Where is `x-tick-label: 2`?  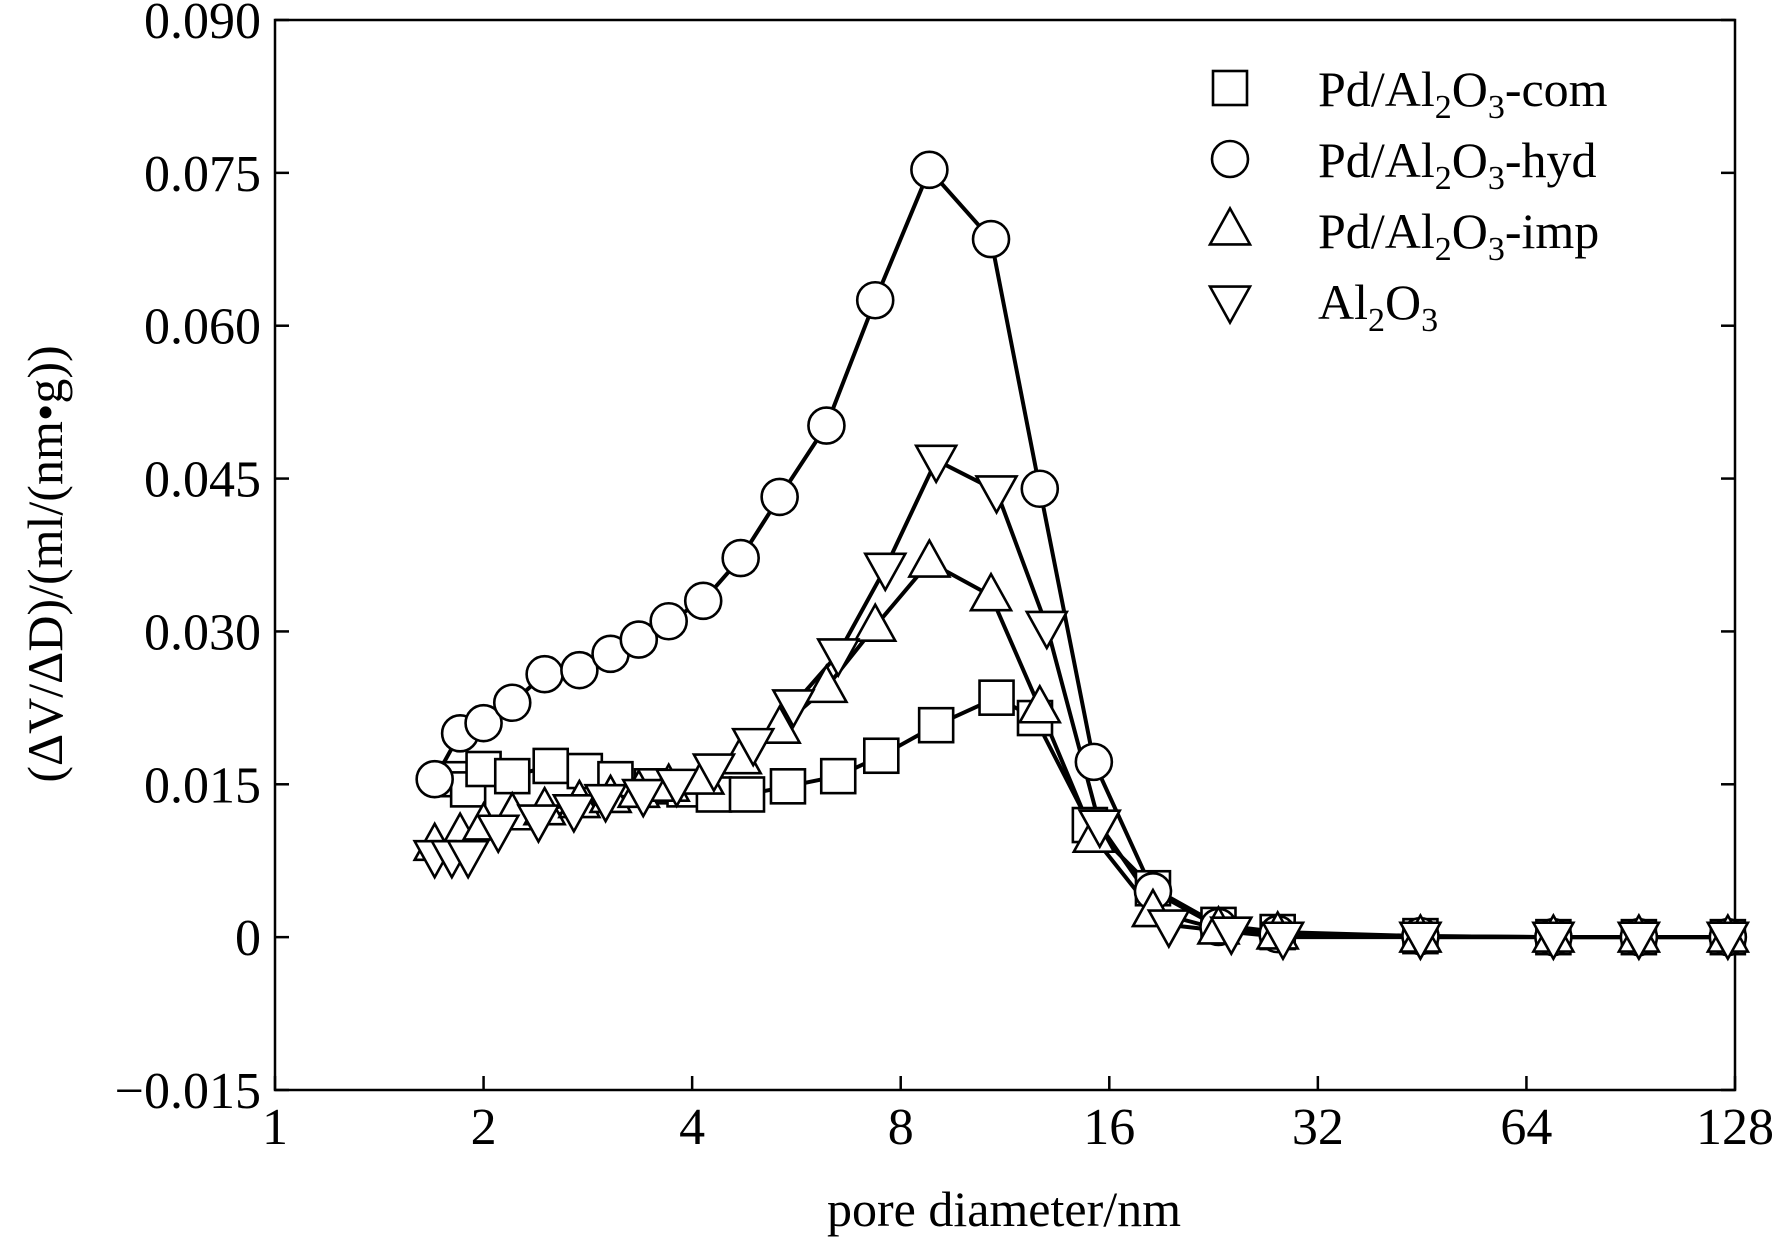 x-tick-label: 2 is located at coordinates (484, 1127).